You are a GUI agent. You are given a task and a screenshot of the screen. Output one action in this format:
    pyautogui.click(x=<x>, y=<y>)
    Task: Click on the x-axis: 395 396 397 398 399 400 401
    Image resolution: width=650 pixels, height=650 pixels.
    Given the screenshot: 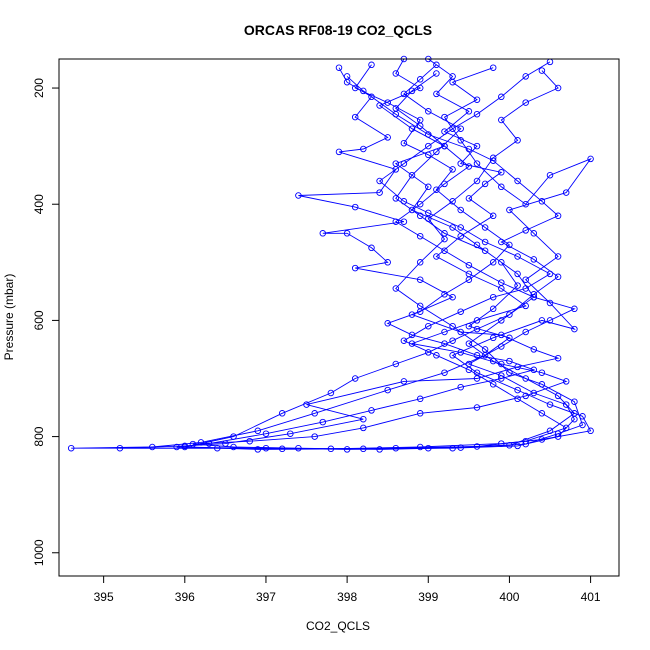 What is the action you would take?
    pyautogui.click(x=347, y=590)
    